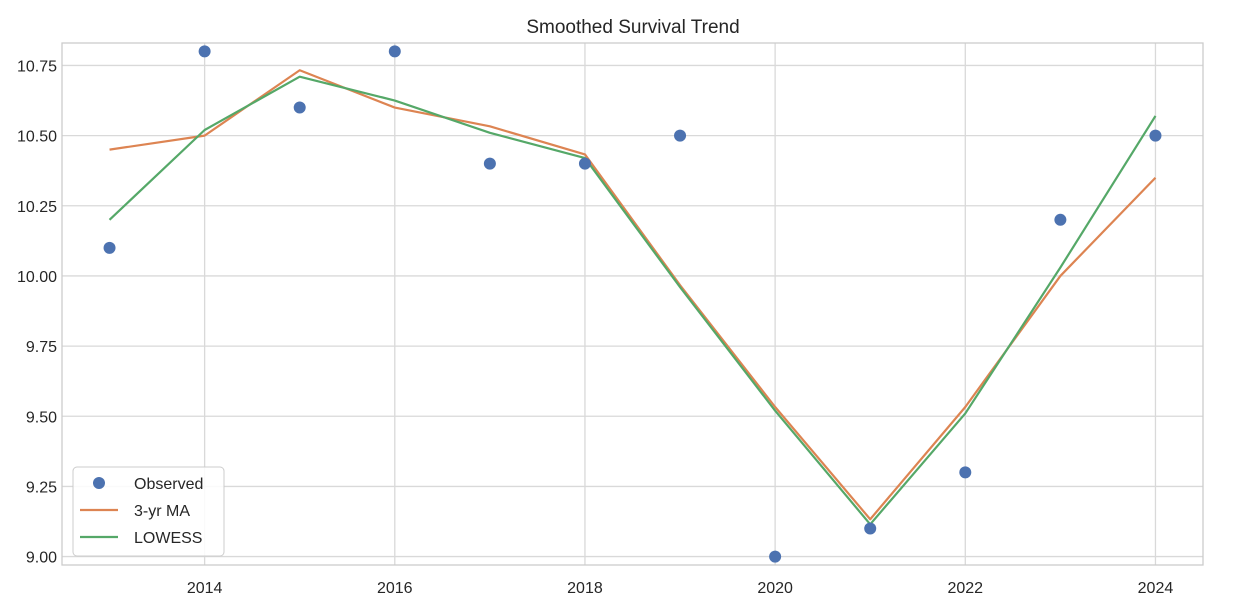 The height and width of the screenshot is (606, 1243). I want to click on y-tick-label: 9.25, so click(41, 487).